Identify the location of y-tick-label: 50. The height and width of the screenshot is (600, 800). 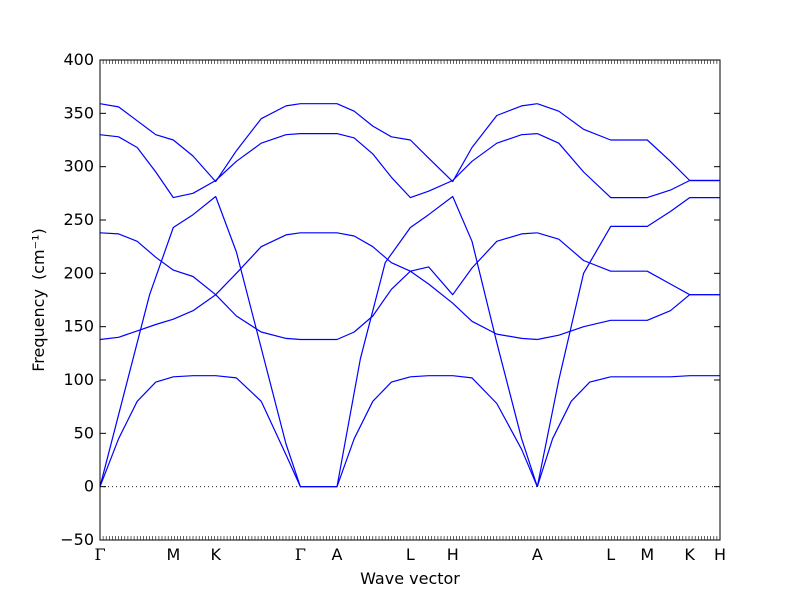
(84, 432).